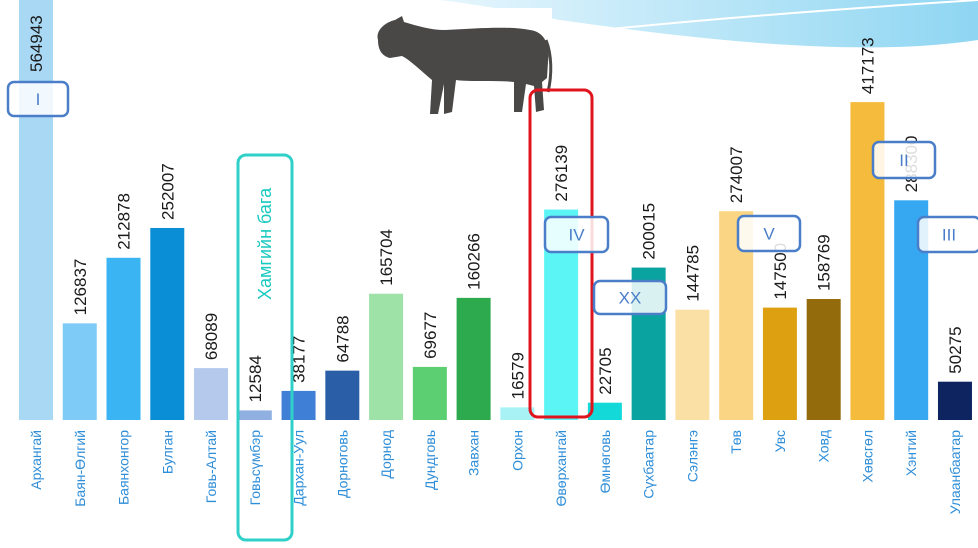 This screenshot has height=548, width=978. I want to click on value-label: 212878, so click(124, 221).